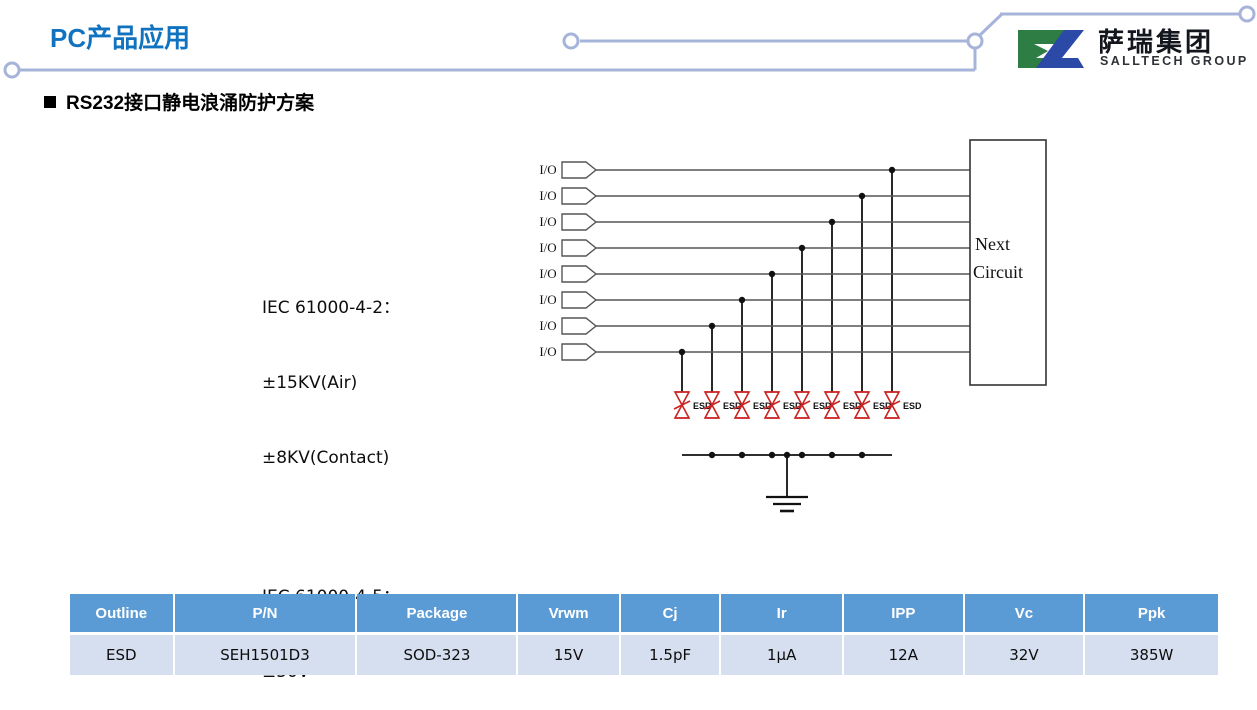 The image size is (1257, 710). I want to click on table-cell: ESD, so click(121, 655).